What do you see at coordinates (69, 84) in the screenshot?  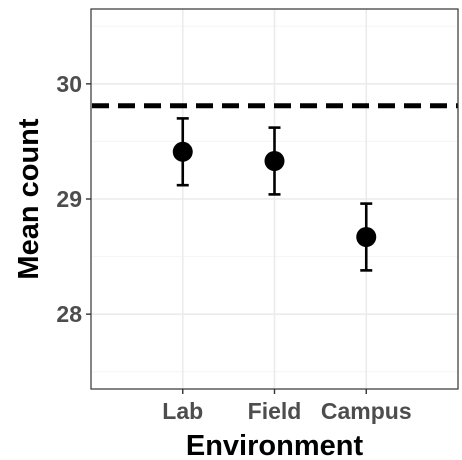 I see `y-tick-label: 30` at bounding box center [69, 84].